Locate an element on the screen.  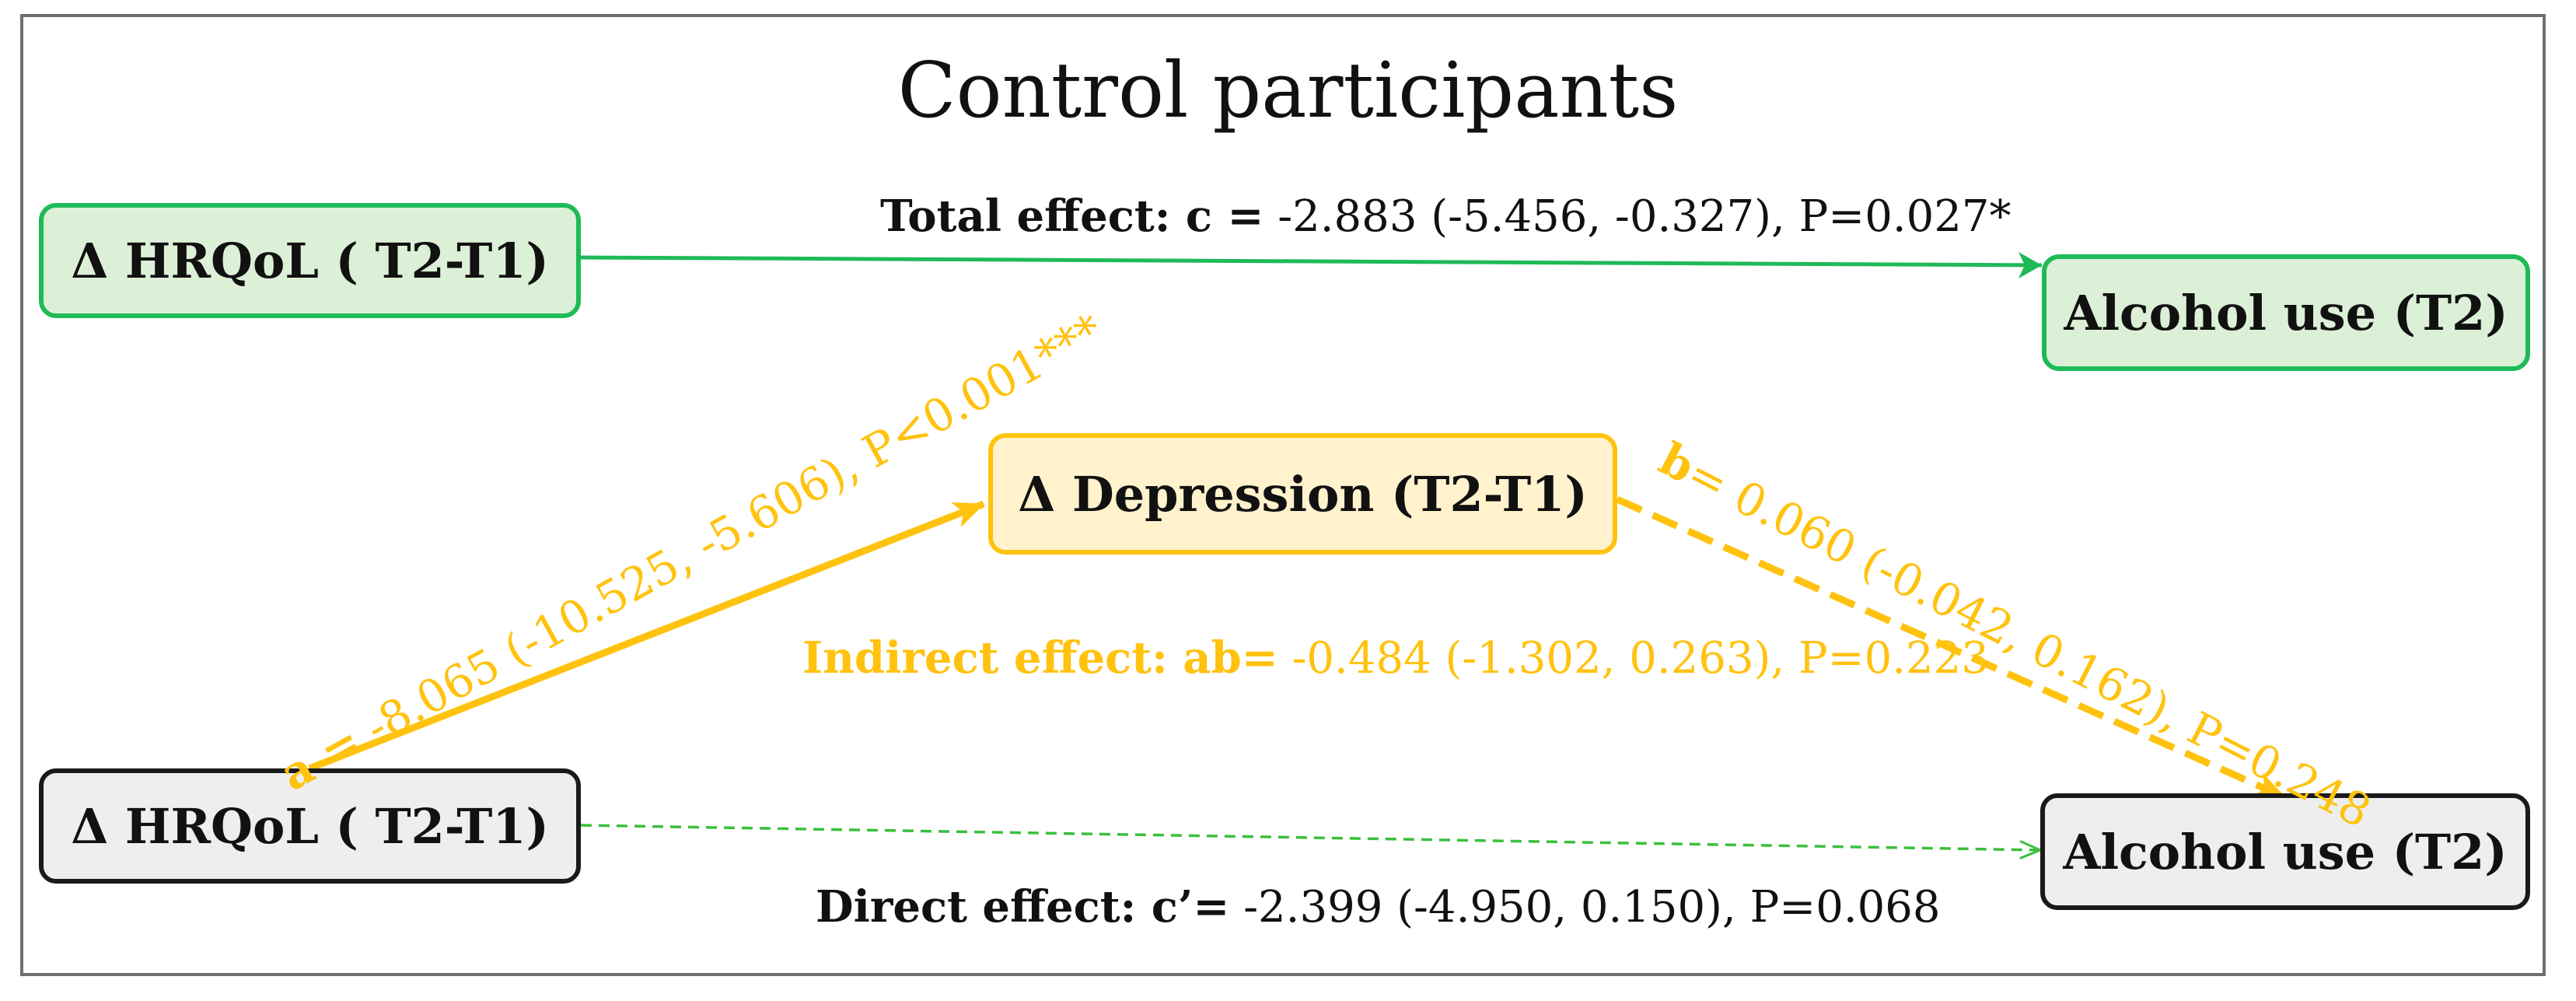
total-effect-arrowhead is located at coordinates (2030, 265).